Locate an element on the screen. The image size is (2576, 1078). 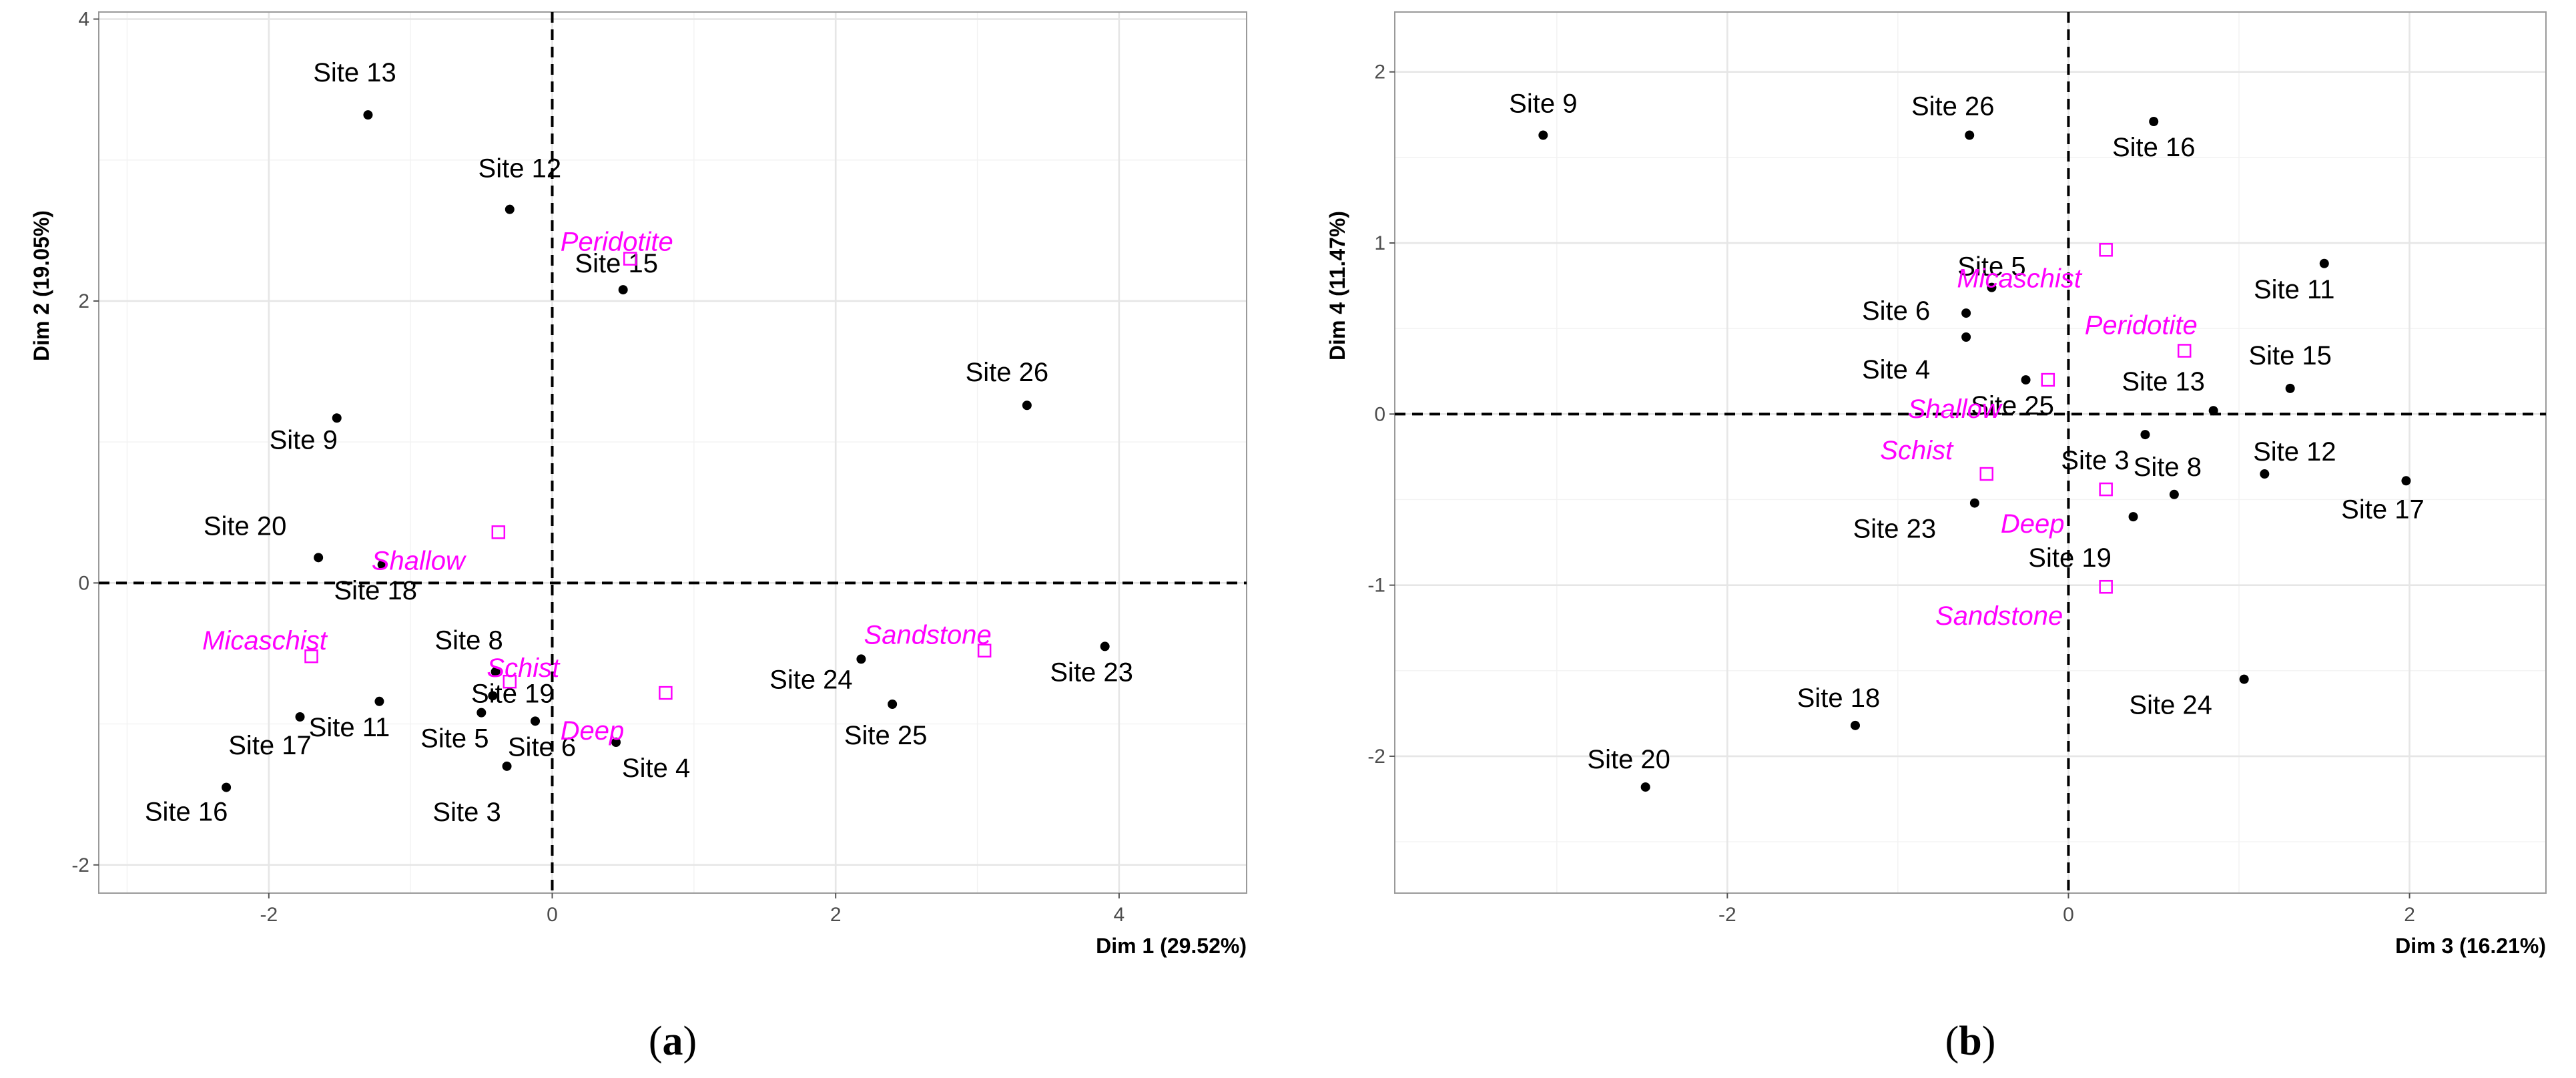
point-label: Site 15 is located at coordinates (616, 263).